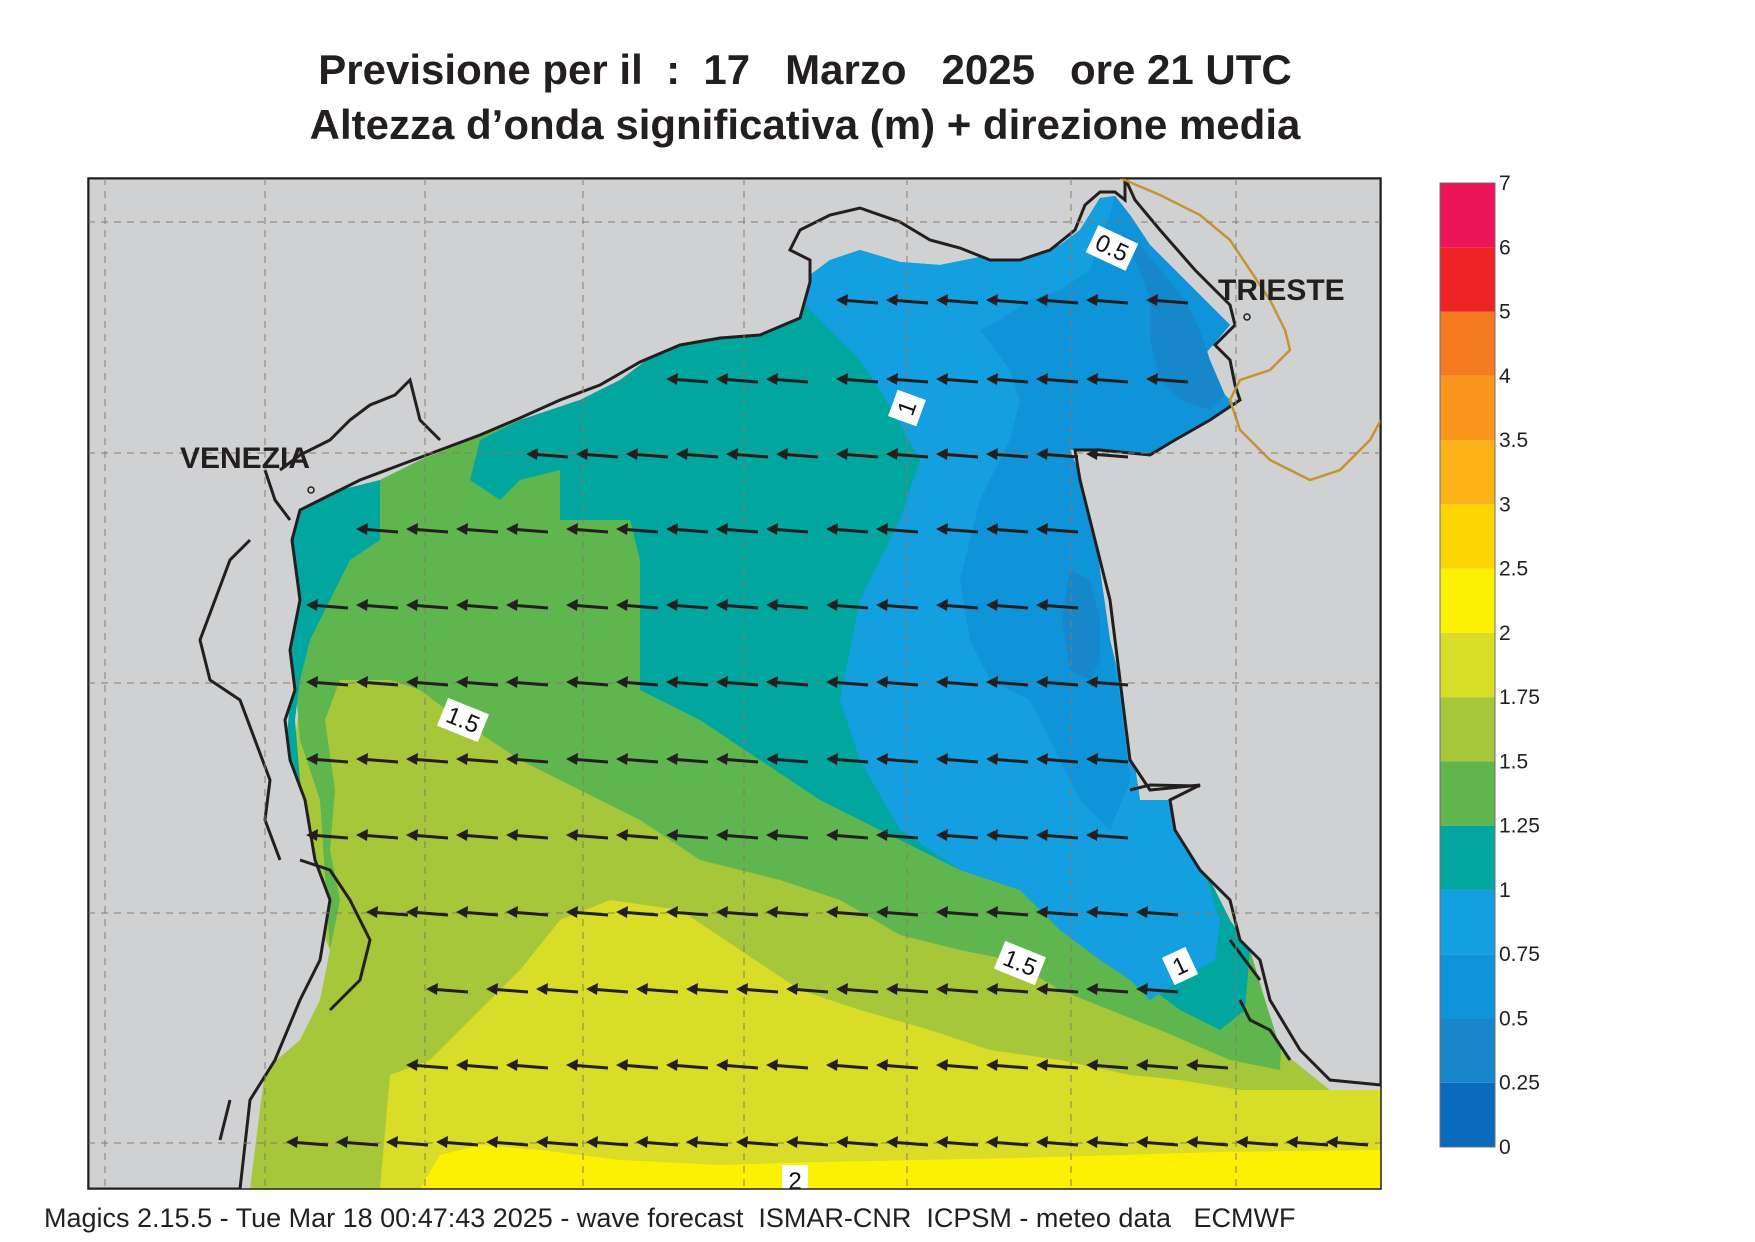  What do you see at coordinates (1281, 290) in the screenshot?
I see `city-label-trieste: TRIESTE` at bounding box center [1281, 290].